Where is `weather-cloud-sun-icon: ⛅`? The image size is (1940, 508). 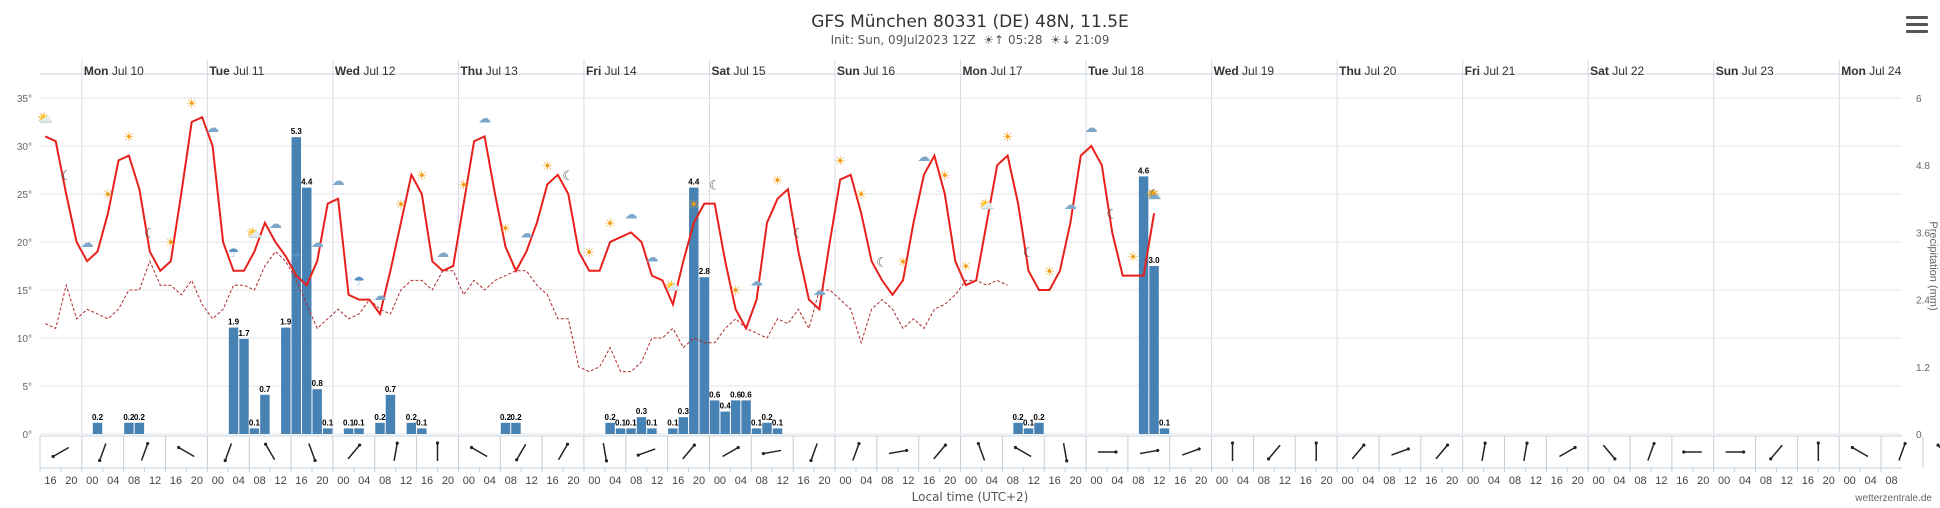 weather-cloud-sun-icon: ⛅ is located at coordinates (673, 286).